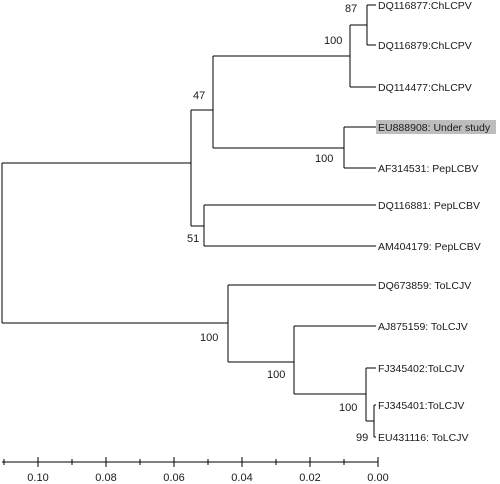 The width and height of the screenshot is (500, 484). Describe the element at coordinates (199, 96) in the screenshot. I see `support-value: 47` at that location.